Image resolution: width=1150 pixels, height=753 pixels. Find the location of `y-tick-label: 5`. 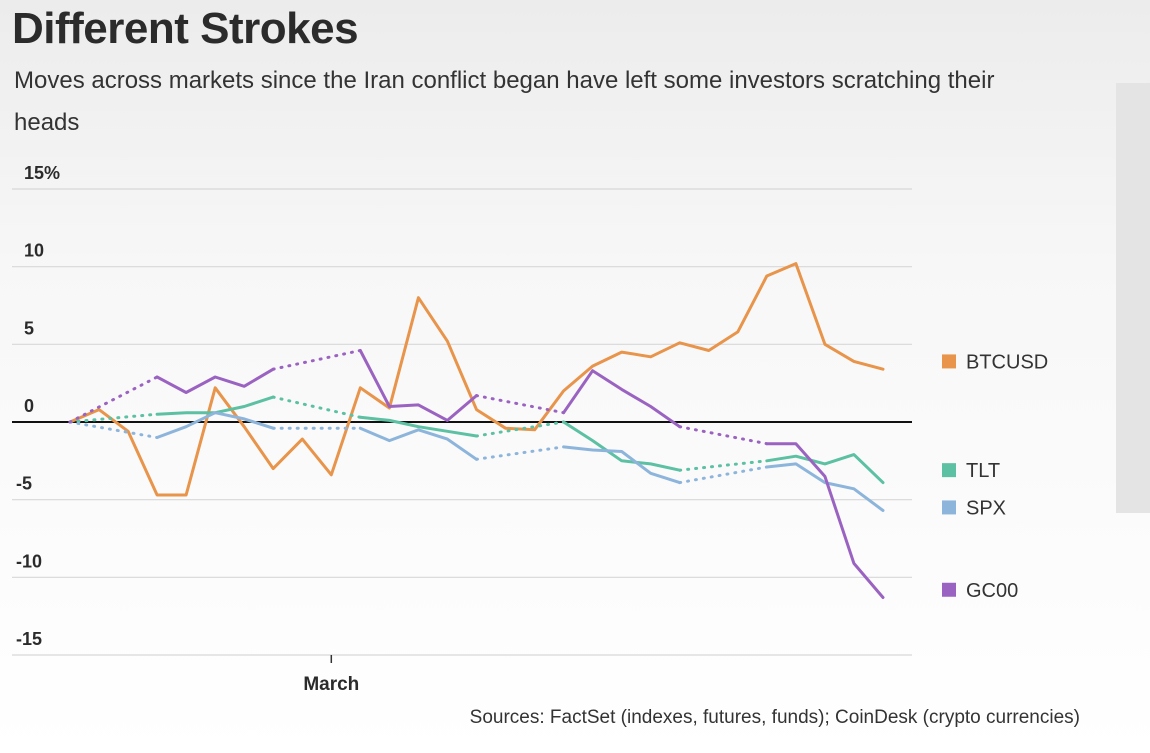

y-tick-label: 5 is located at coordinates (29, 328).